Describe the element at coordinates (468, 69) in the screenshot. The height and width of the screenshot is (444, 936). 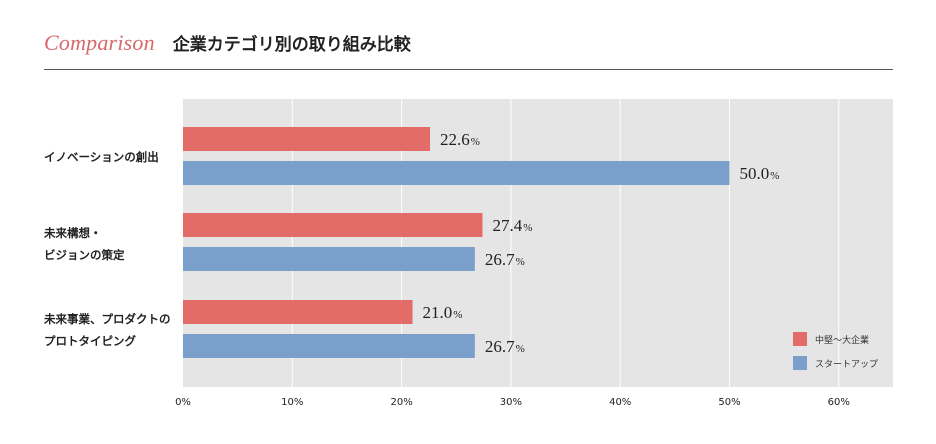
I see `title-divider` at that location.